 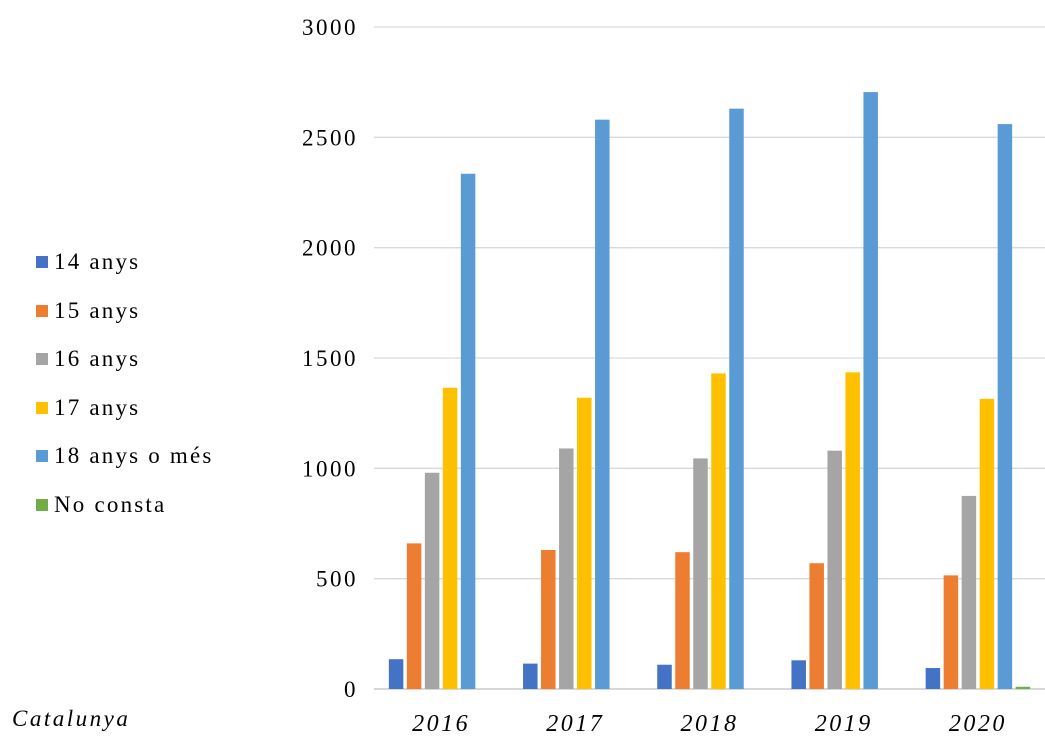 I want to click on legend-item: 16 anys, so click(x=125, y=359).